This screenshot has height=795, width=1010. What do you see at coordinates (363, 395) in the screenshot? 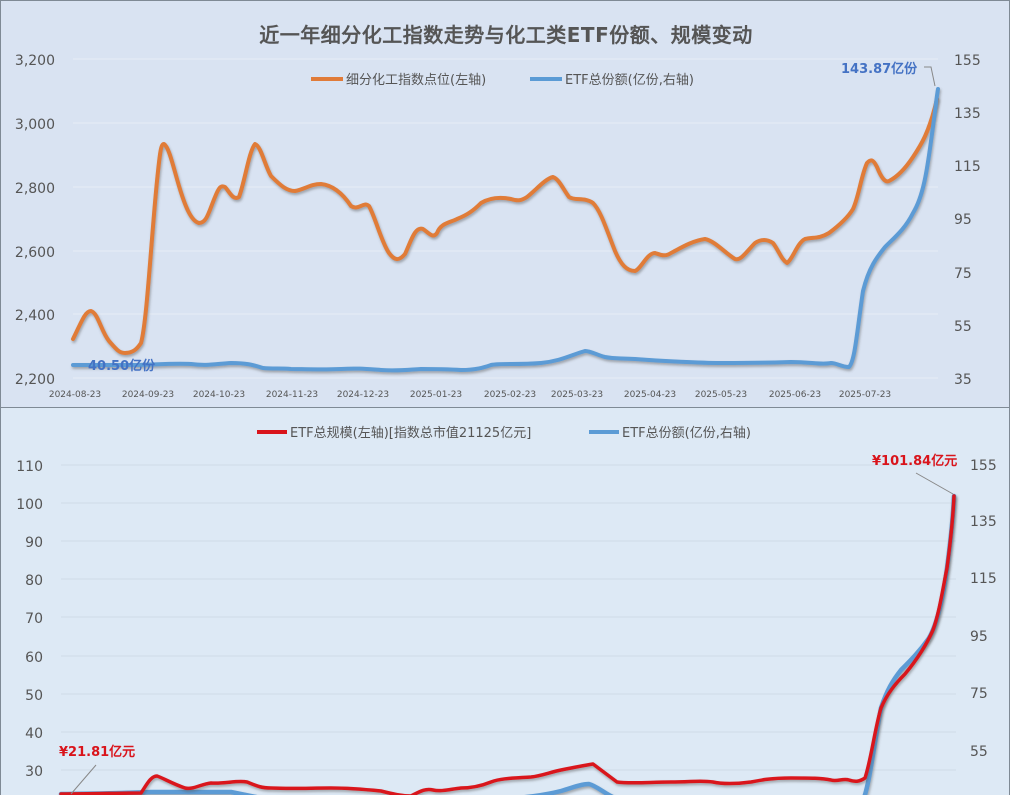
I see `svg-text: 2024-12-23` at bounding box center [363, 395].